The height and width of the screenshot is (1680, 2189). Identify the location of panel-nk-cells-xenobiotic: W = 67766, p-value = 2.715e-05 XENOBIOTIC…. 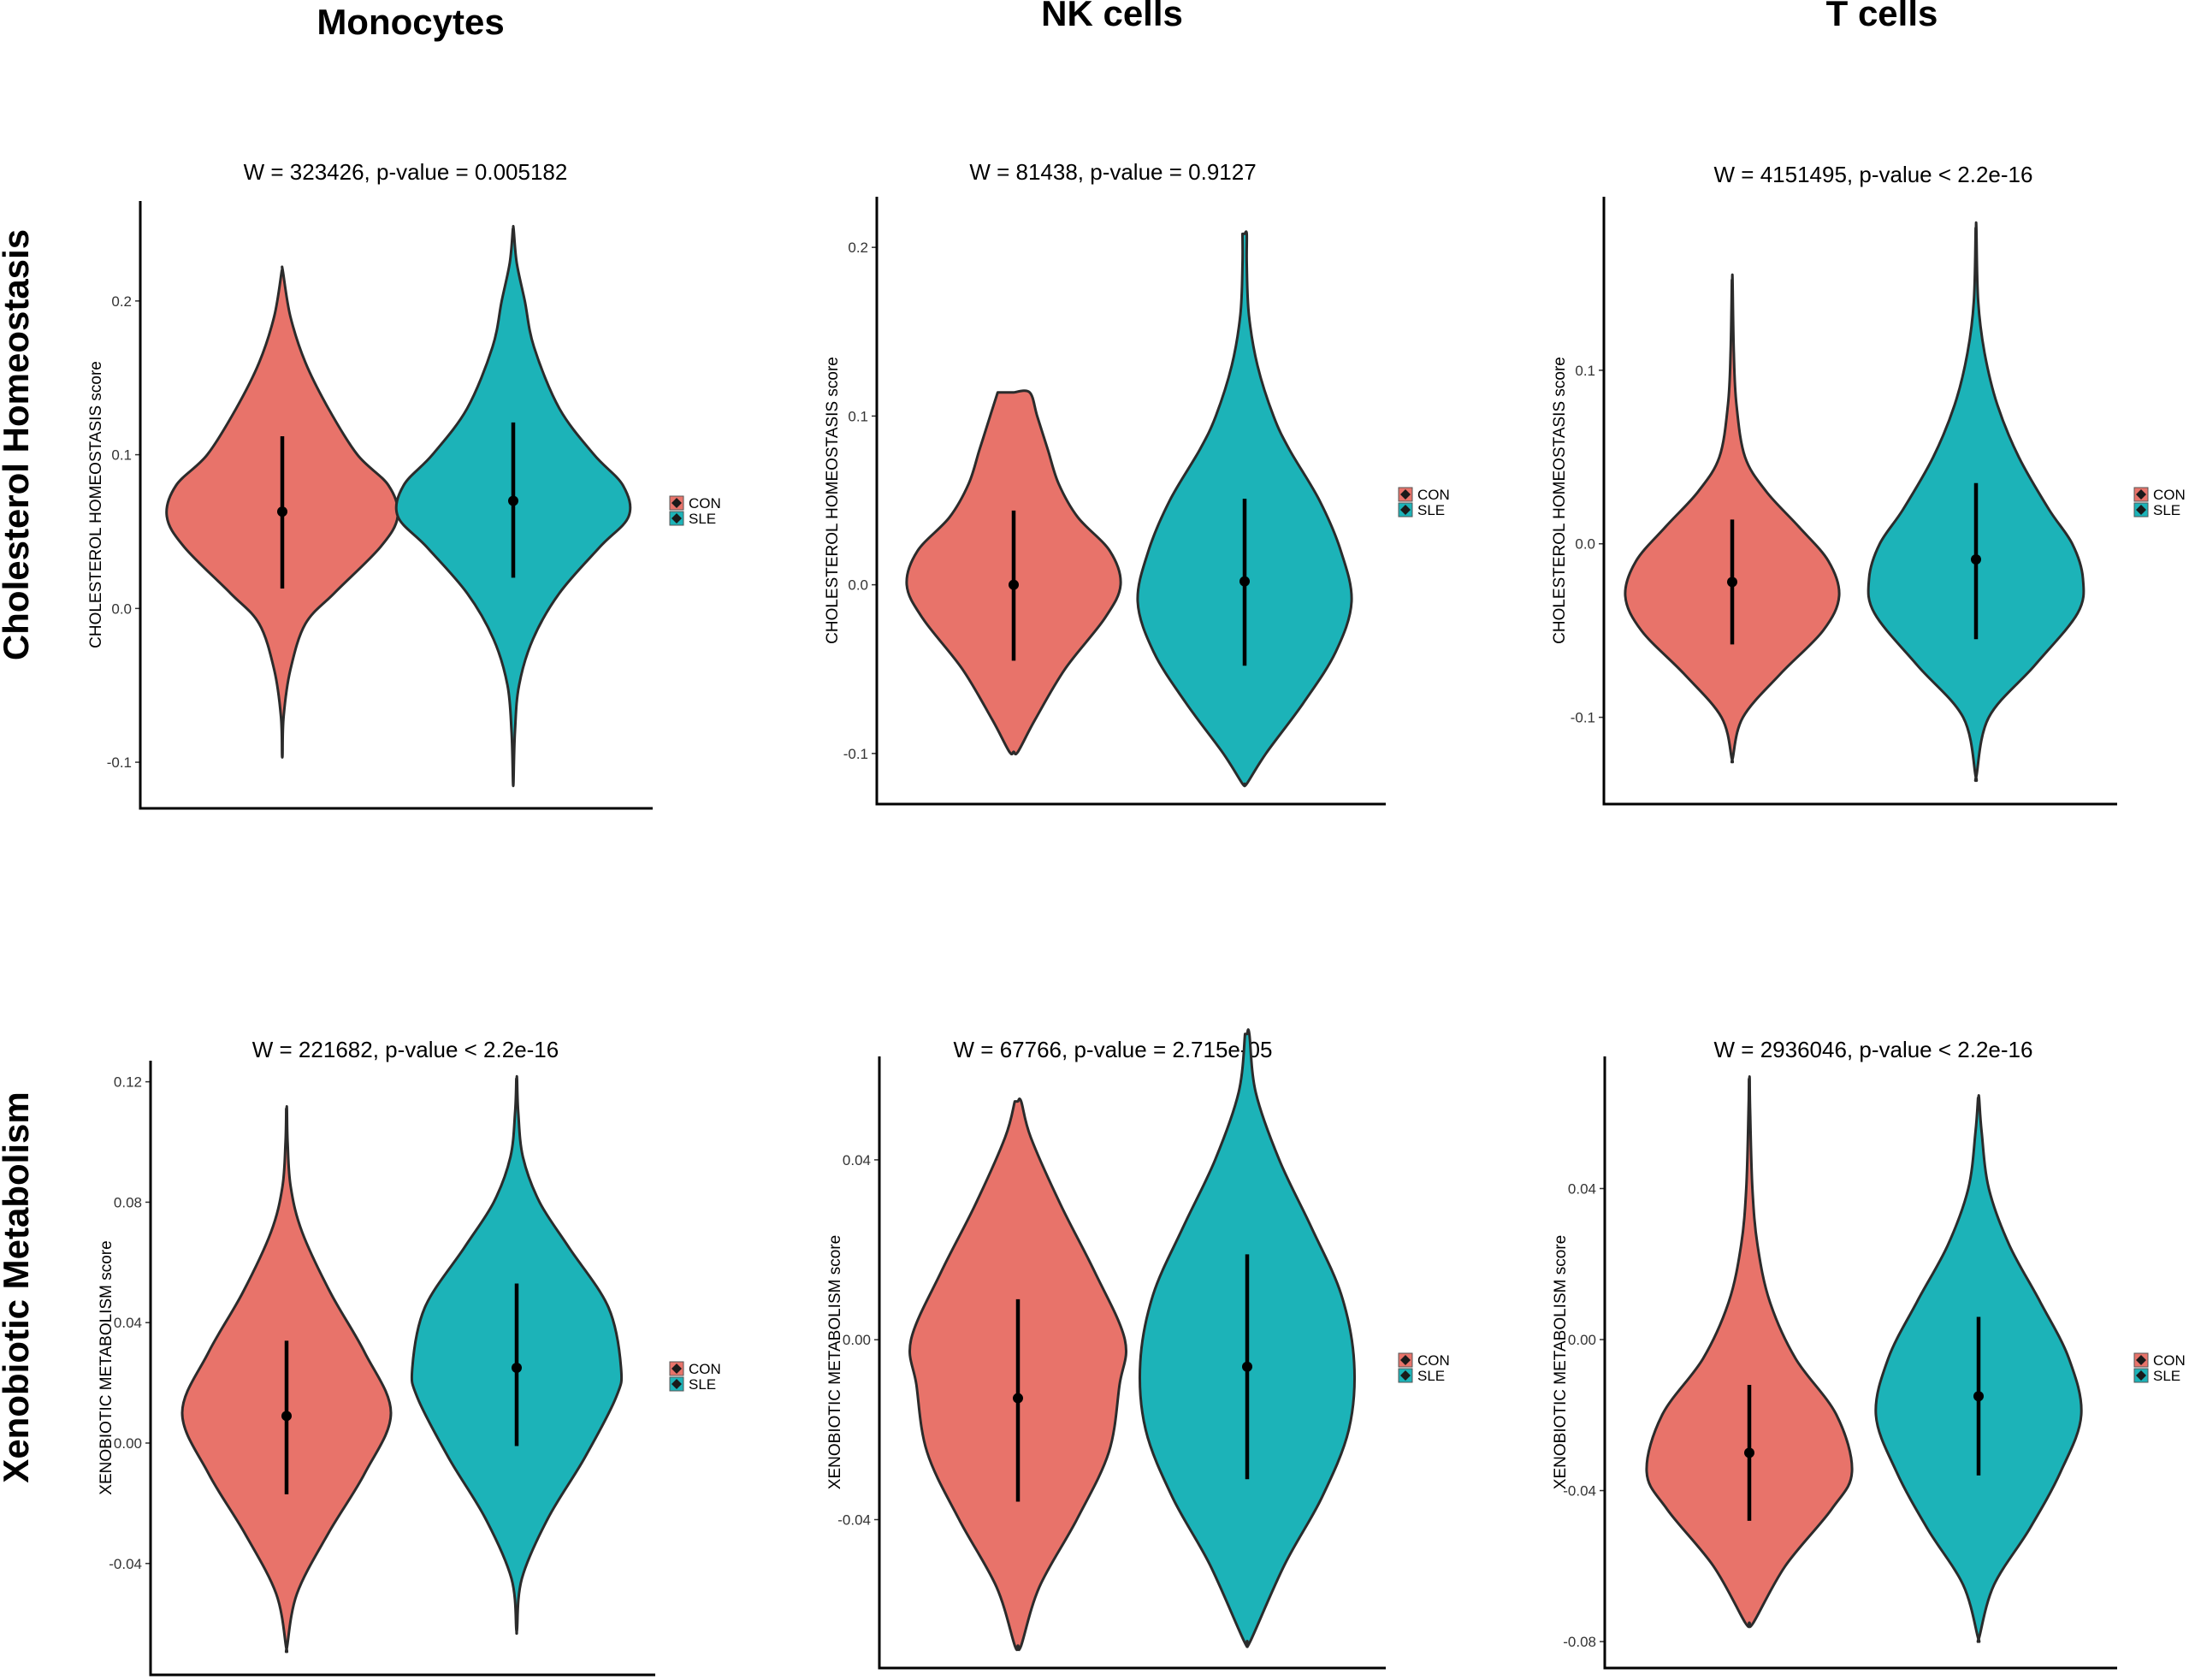
(1138, 1349).